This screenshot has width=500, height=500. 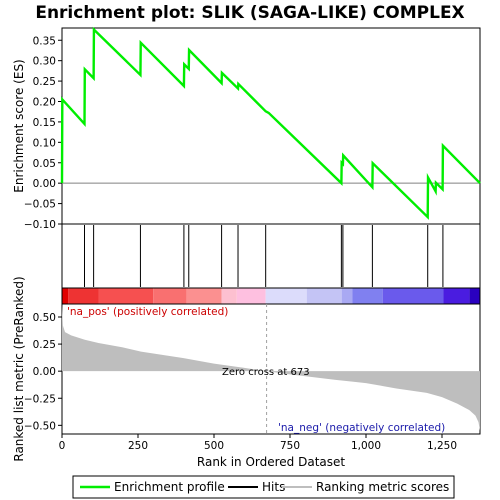 I want to click on x-tick-label: 1,250, so click(x=442, y=446).